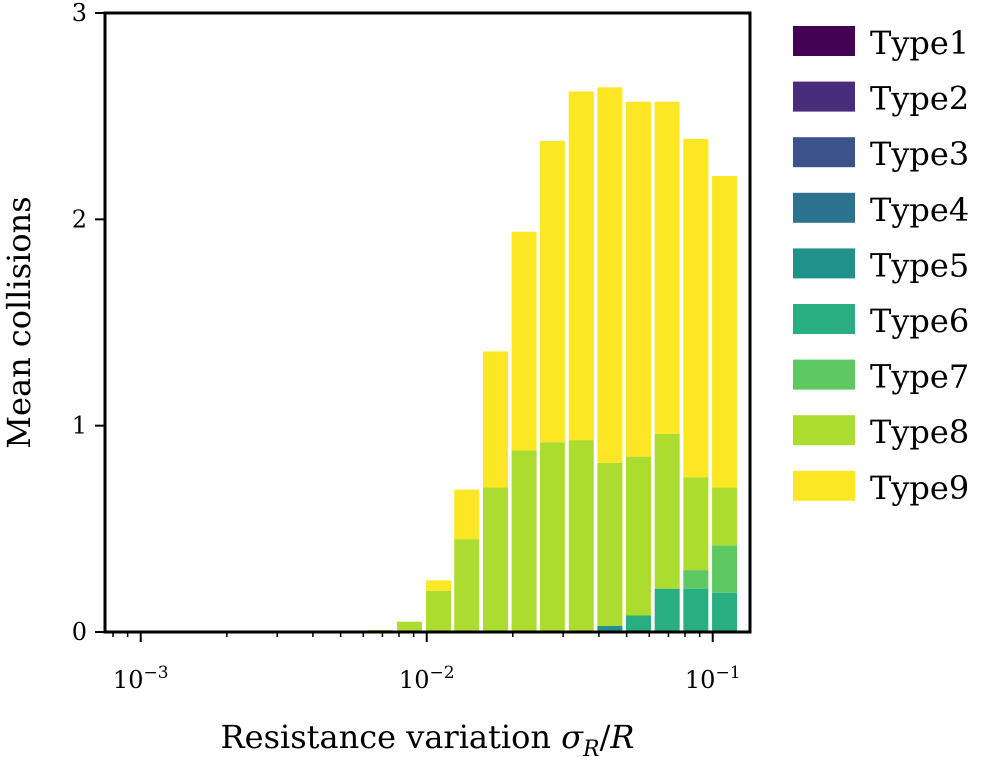  What do you see at coordinates (824, 207) in the screenshot?
I see `legend-swatch-type4` at bounding box center [824, 207].